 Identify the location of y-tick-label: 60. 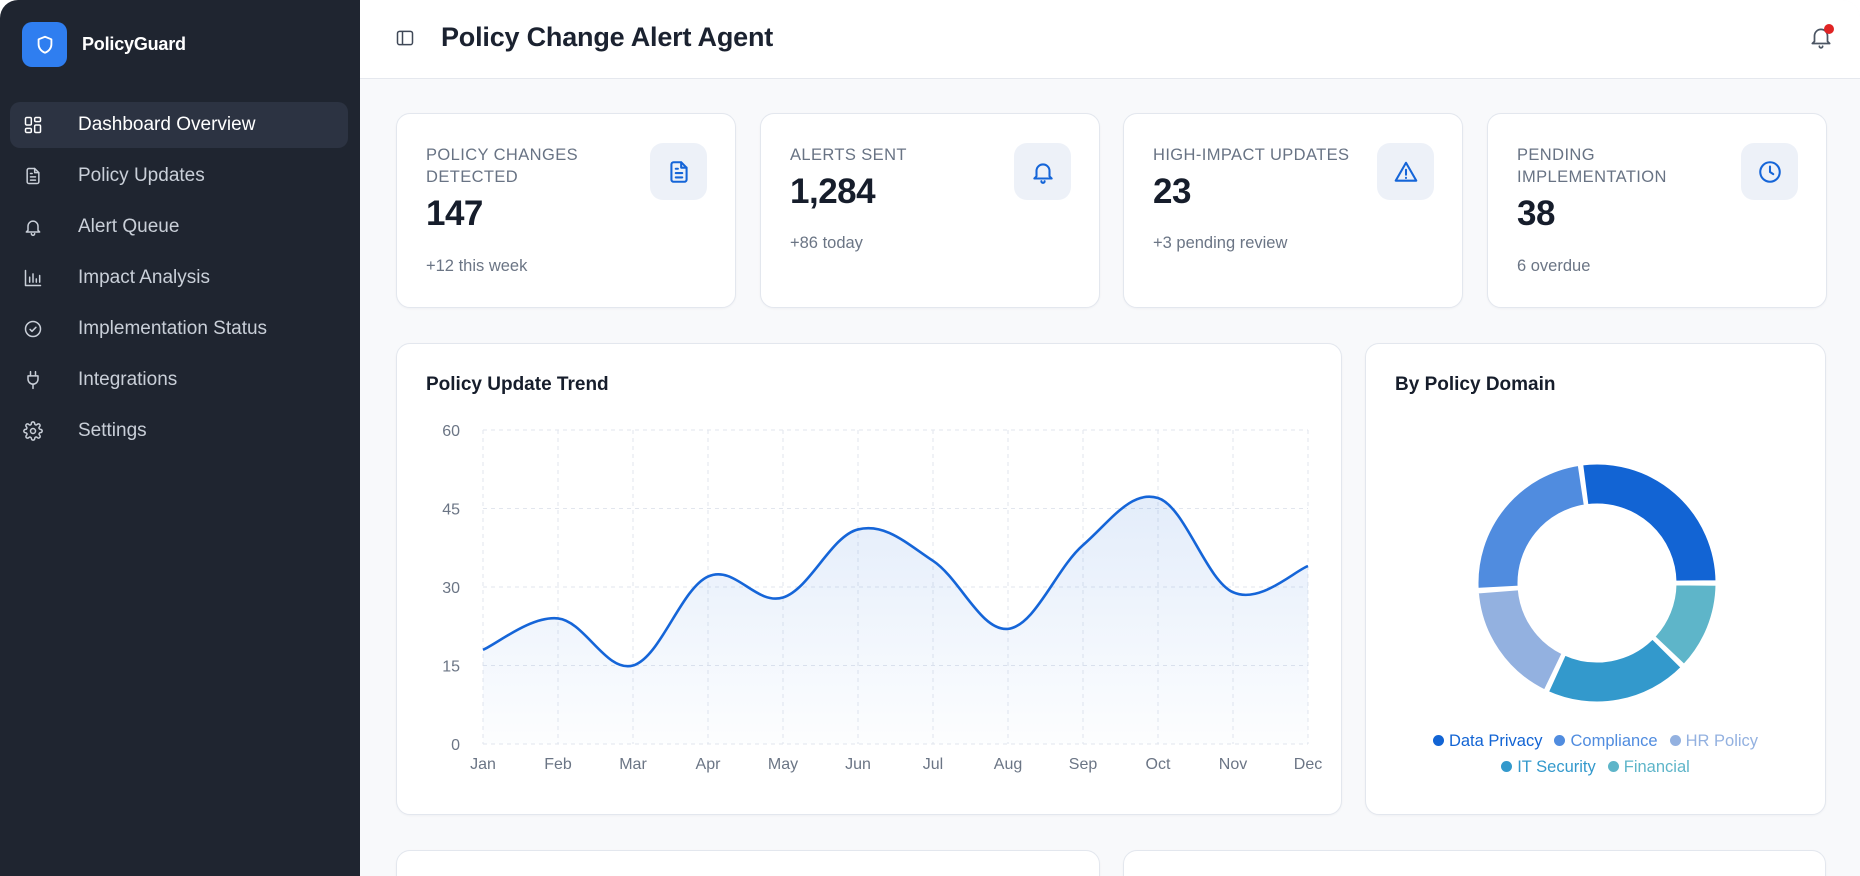
(451, 431).